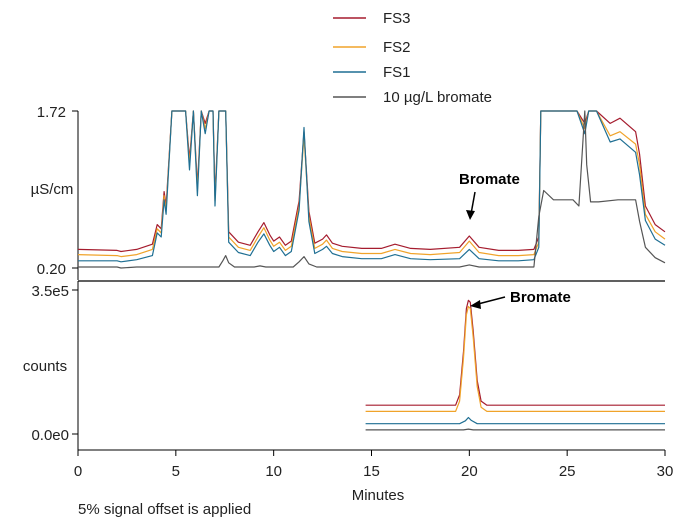  Describe the element at coordinates (378, 495) in the screenshot. I see `x-axis-label: Minutes` at that location.